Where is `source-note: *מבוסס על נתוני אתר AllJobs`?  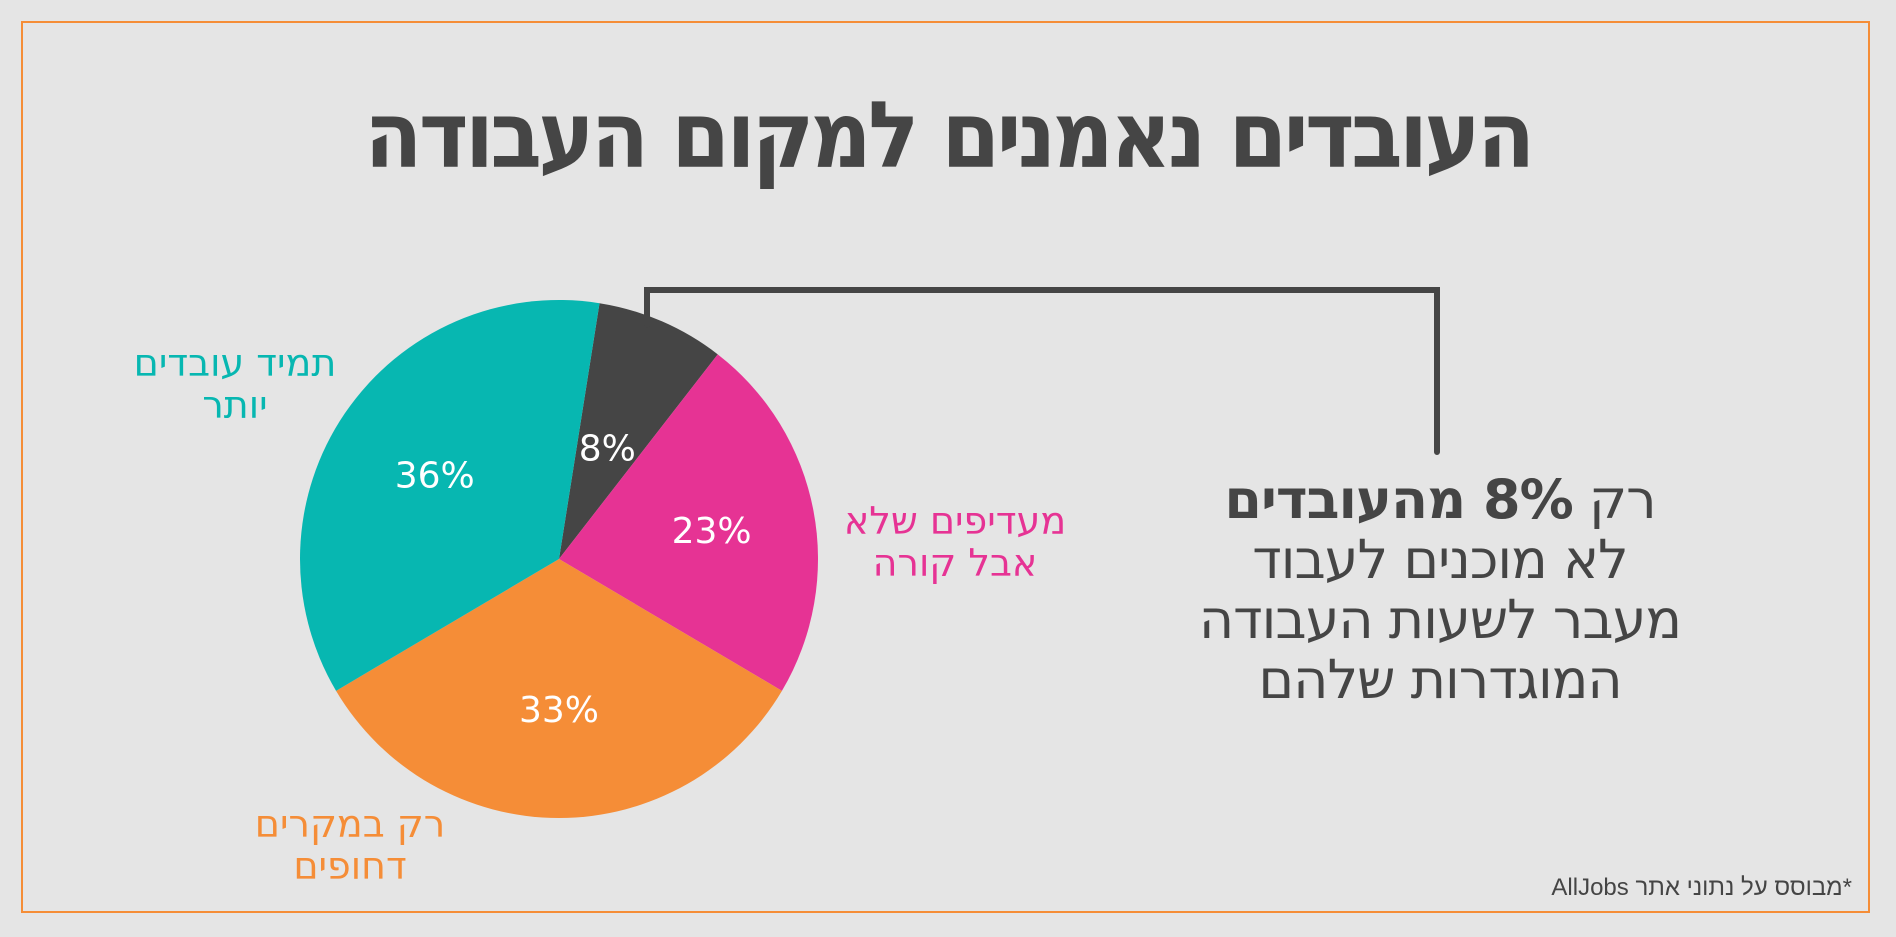 source-note: *מבוסס על נתוני אתר AllJobs is located at coordinates (1701, 887).